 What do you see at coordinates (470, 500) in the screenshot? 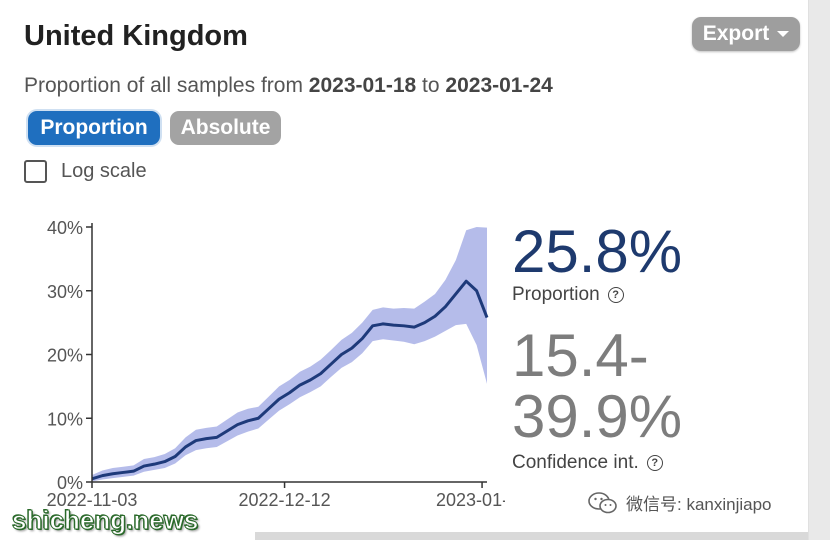
I see `x-tick-label: 2023-01-21` at bounding box center [470, 500].